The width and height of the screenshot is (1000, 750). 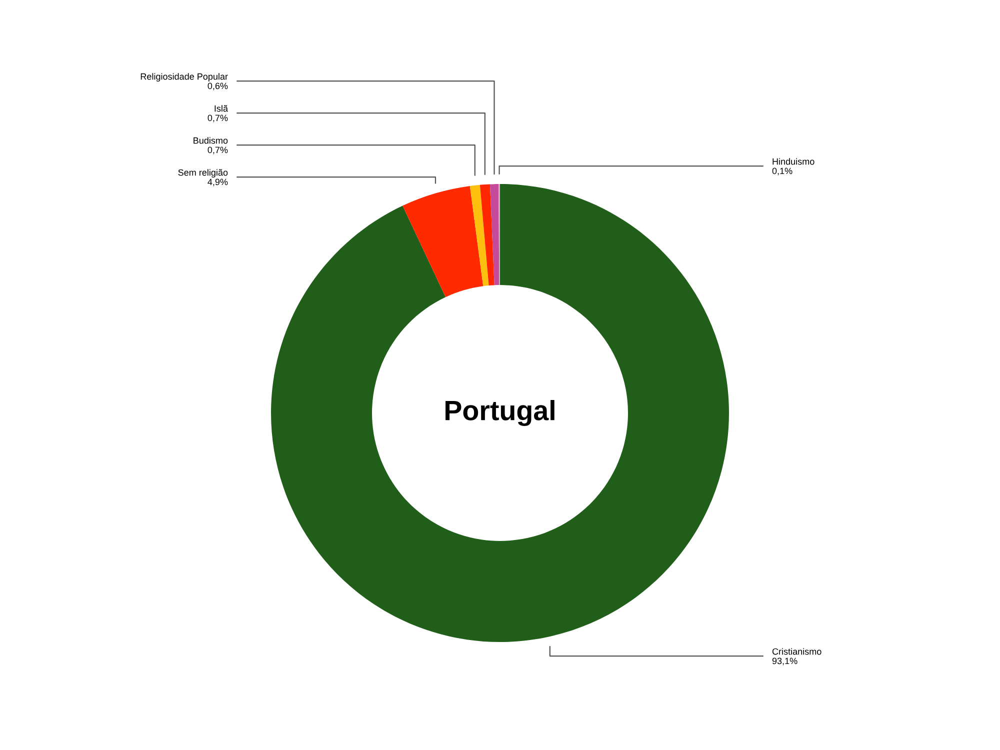 What do you see at coordinates (218, 182) in the screenshot?
I see `data-label: 4,9%` at bounding box center [218, 182].